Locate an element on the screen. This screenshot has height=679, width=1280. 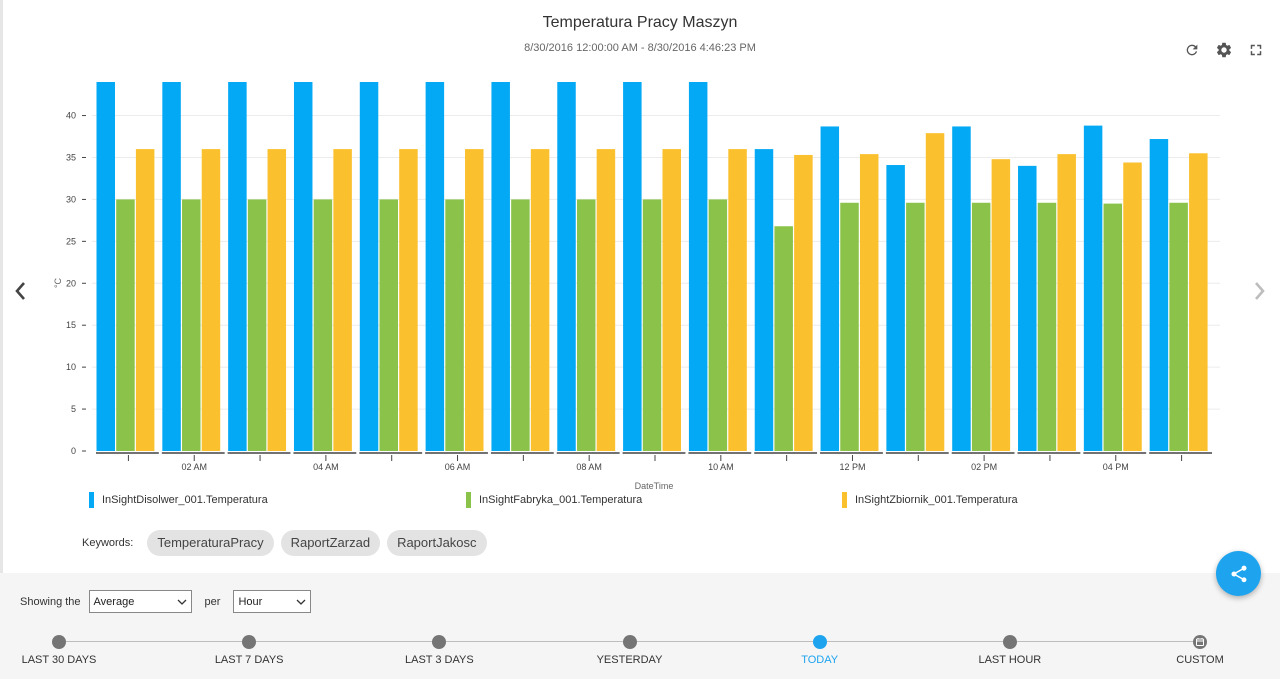
keyword-chip: TemperaturaPracy is located at coordinates (210, 543).